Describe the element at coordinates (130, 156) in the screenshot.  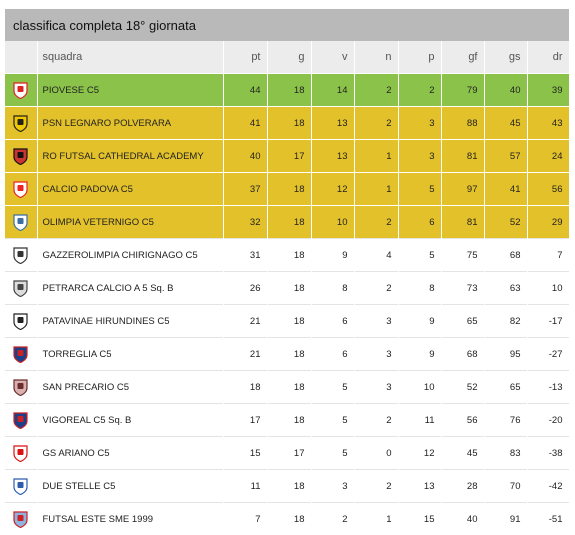
I see `team-name: RO FUTSAL CATHEDRAL ACADEMY` at that location.